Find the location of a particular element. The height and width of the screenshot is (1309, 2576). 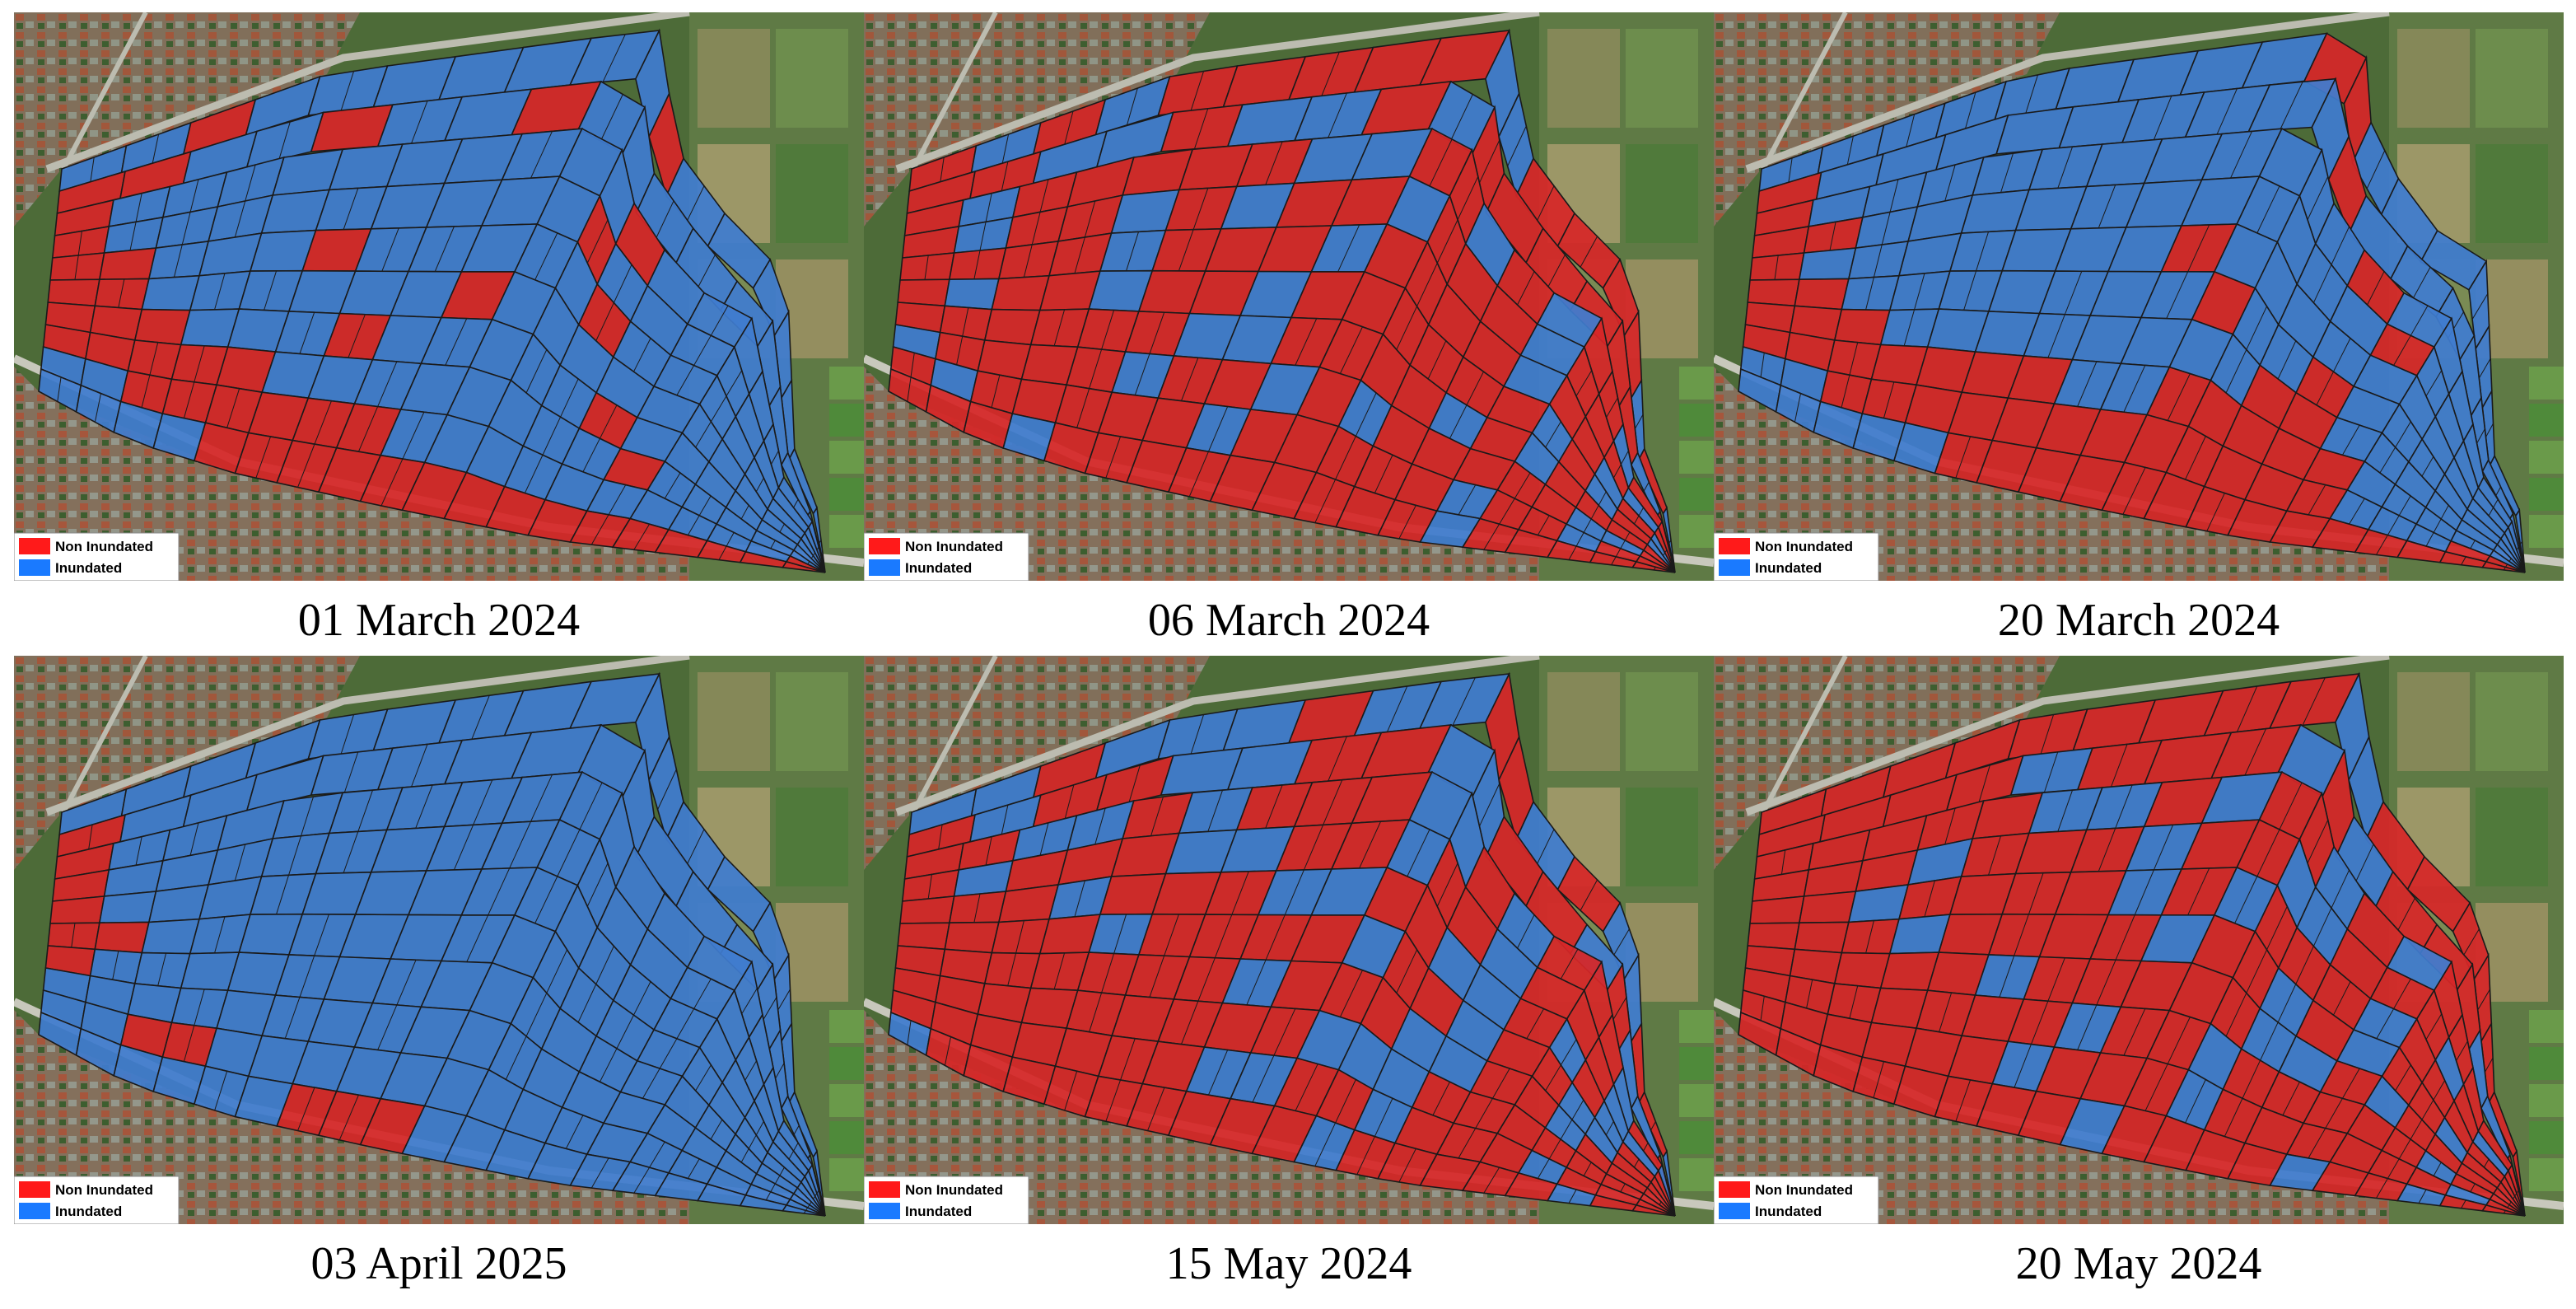

inundation-map-3: Non Inundated Inundated is located at coordinates (2139, 296).